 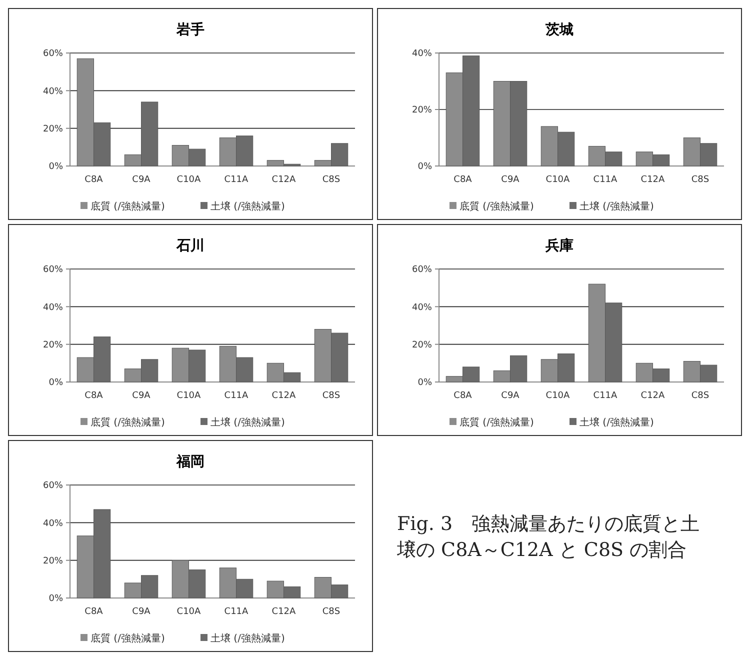 What do you see at coordinates (548, 537) in the screenshot?
I see `caption: Fig. 3 強熱減量あたりの底質と土壌の C8A～C12A と C8S の割合` at bounding box center [548, 537].